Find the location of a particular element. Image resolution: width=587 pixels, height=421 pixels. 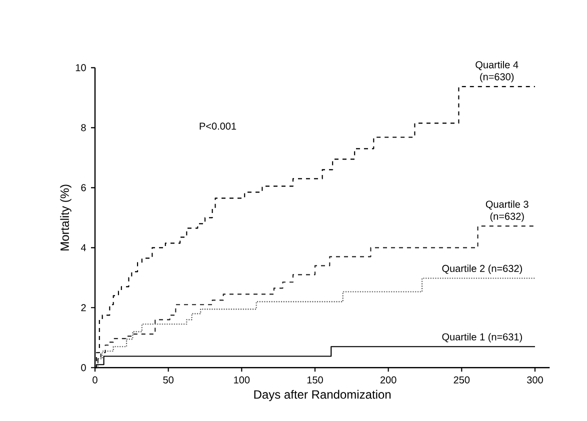

y-tick-label: 10 is located at coordinates (81, 68).